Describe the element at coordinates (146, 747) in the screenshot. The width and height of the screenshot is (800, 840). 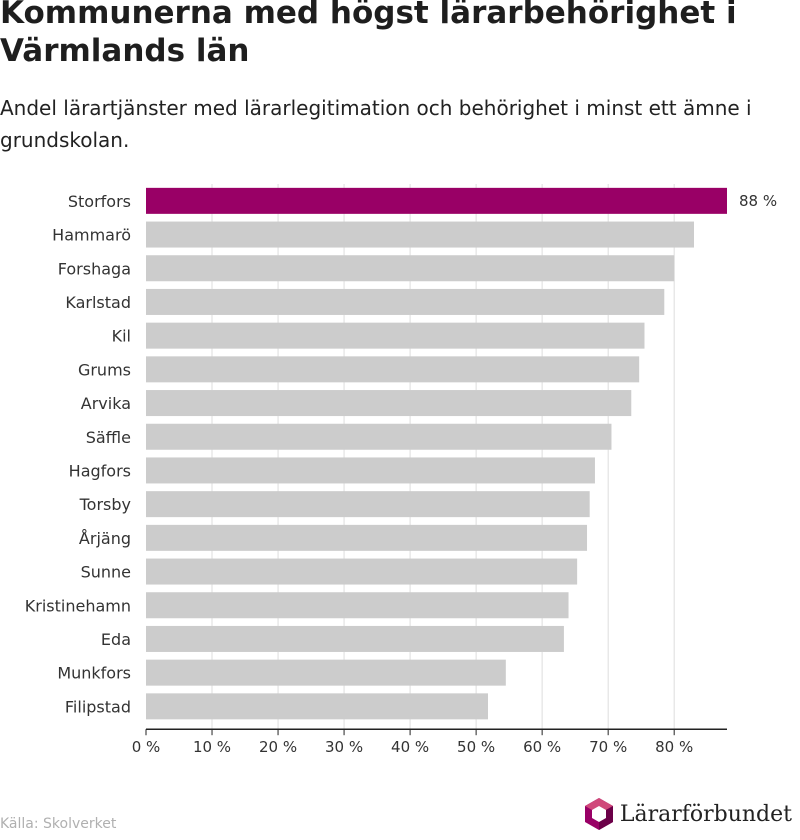
I see `x-tick-label: 0 %` at that location.